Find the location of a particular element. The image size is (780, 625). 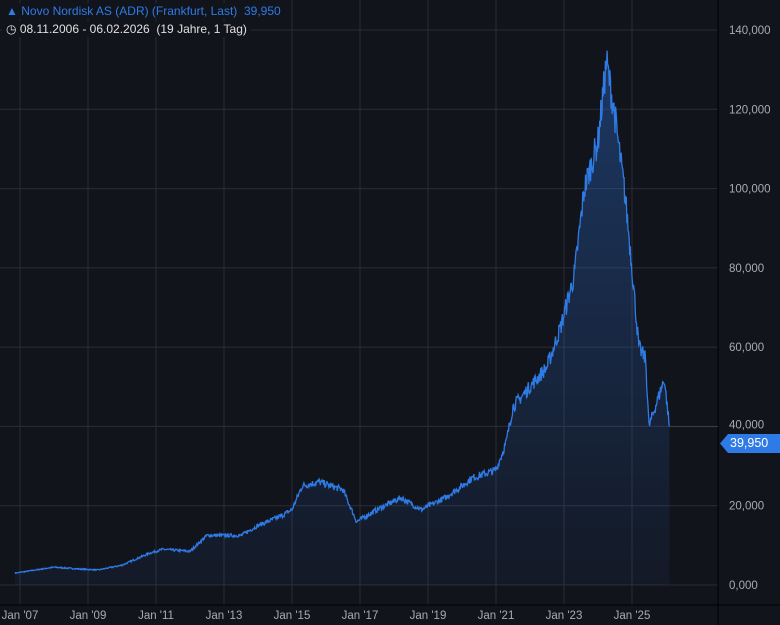

y-tick-label: 40,000 is located at coordinates (746, 425).